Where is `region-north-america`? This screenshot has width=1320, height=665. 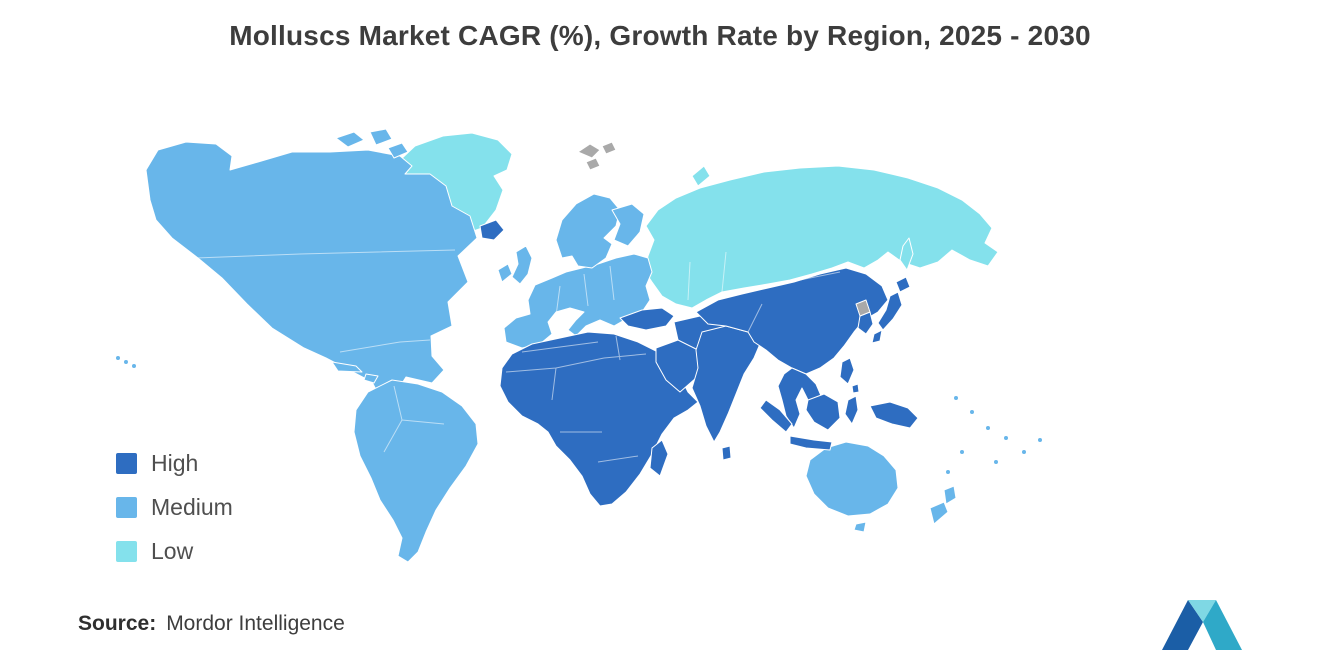
region-north-america is located at coordinates (311, 270).